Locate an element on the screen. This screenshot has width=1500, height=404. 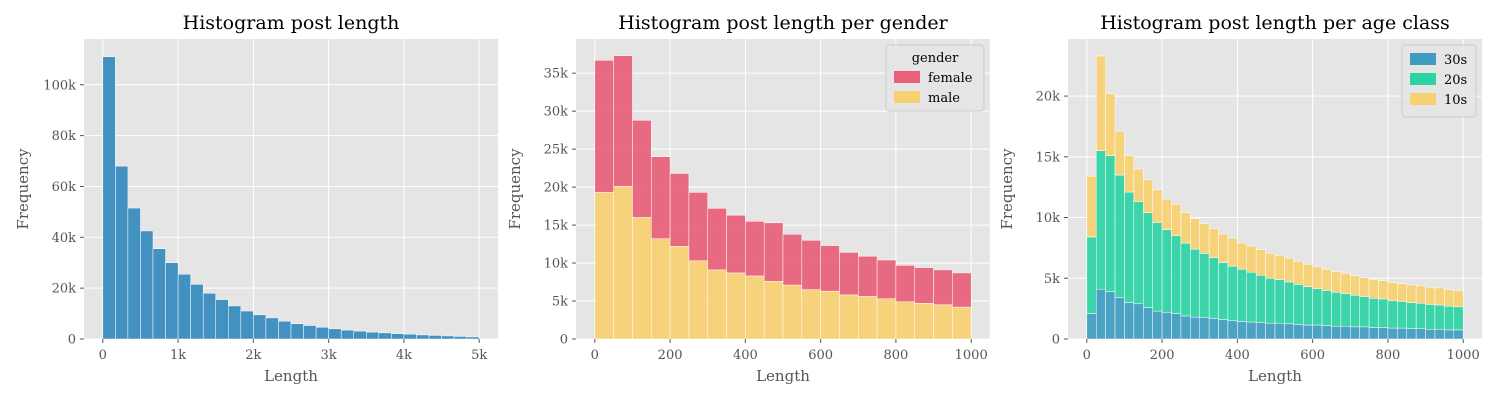
y-tick-label: 0 is located at coordinates (1056, 340).